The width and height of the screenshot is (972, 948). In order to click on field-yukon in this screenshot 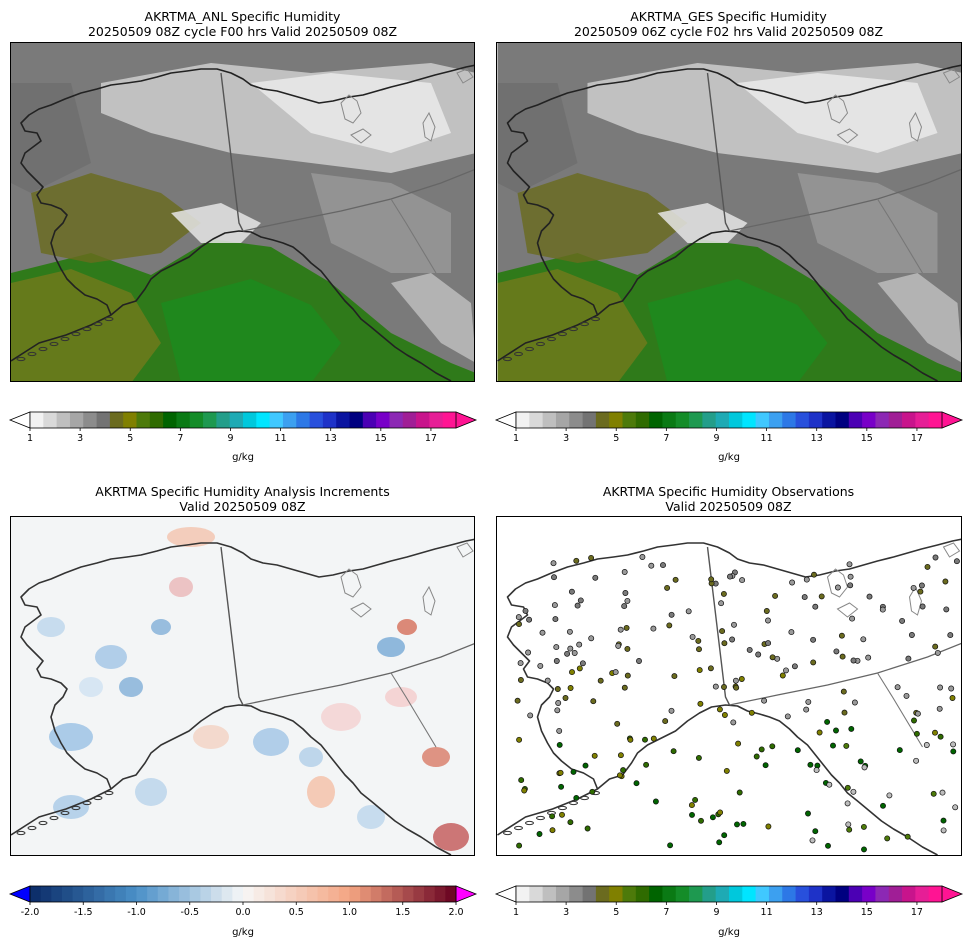, I will do `click(867, 223)`.